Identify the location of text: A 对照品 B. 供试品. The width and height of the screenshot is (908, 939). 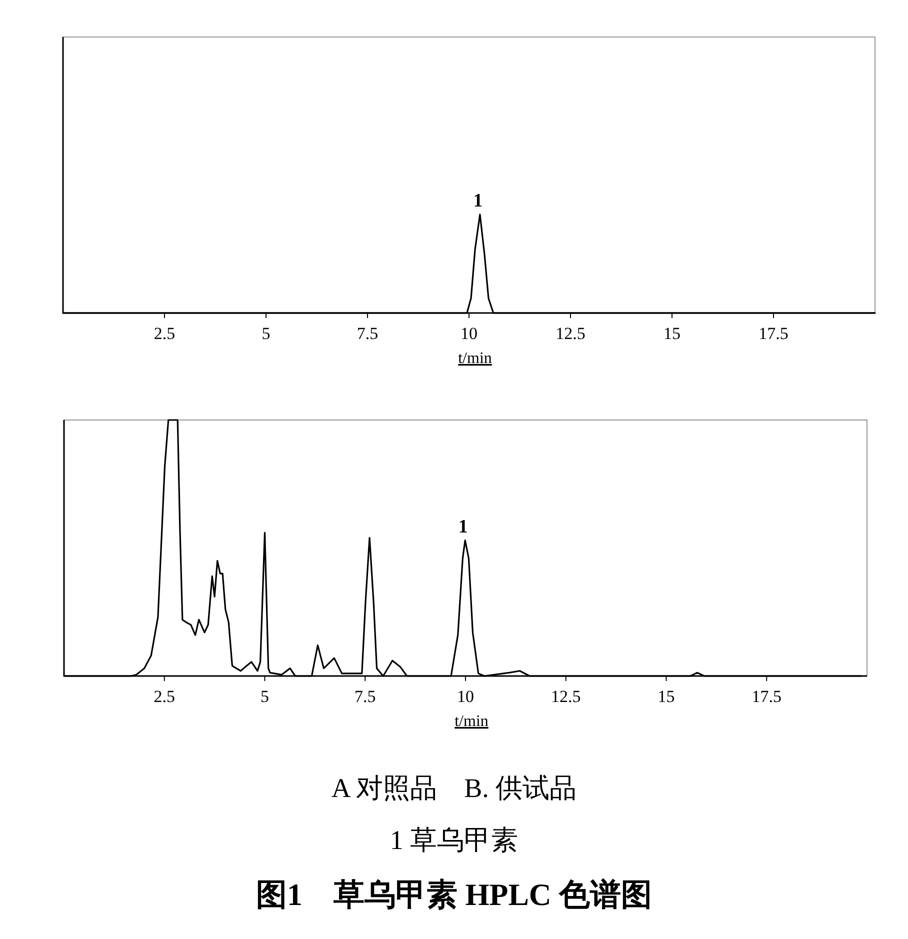
(454, 788).